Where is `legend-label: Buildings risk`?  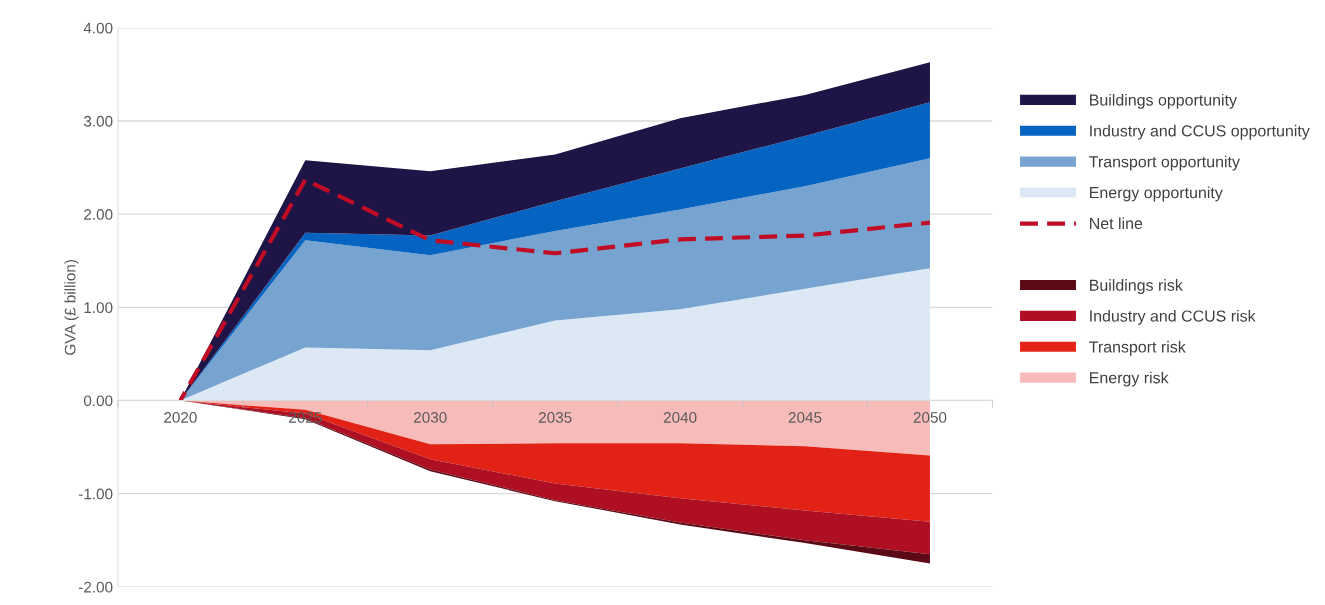 legend-label: Buildings risk is located at coordinates (1136, 286).